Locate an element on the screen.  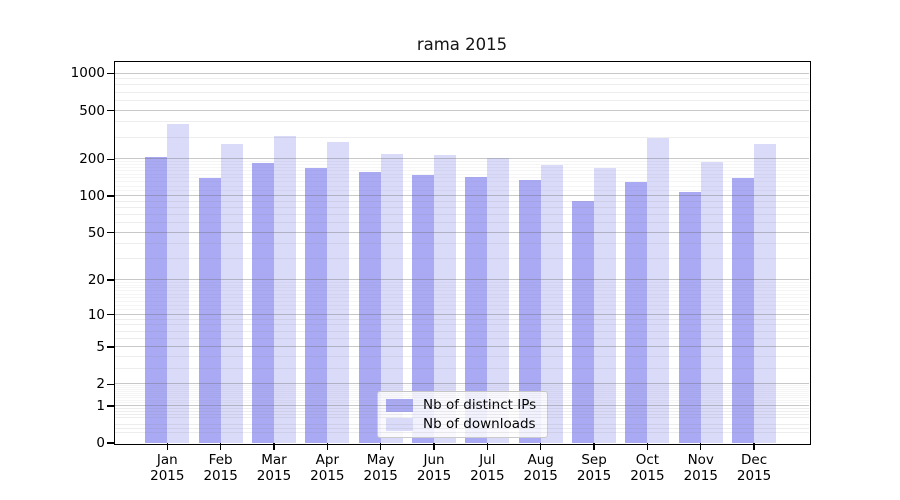
y-tick-label-5: 5 is located at coordinates (100, 347).